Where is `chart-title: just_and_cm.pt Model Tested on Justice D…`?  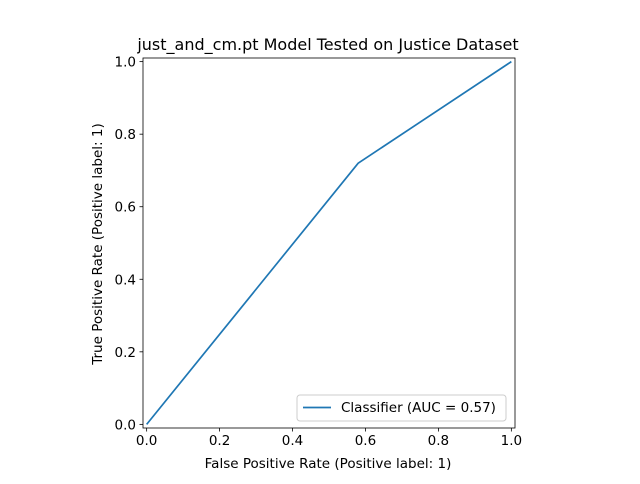
chart-title: just_and_cm.pt Model Tested on Justice D… is located at coordinates (327, 45).